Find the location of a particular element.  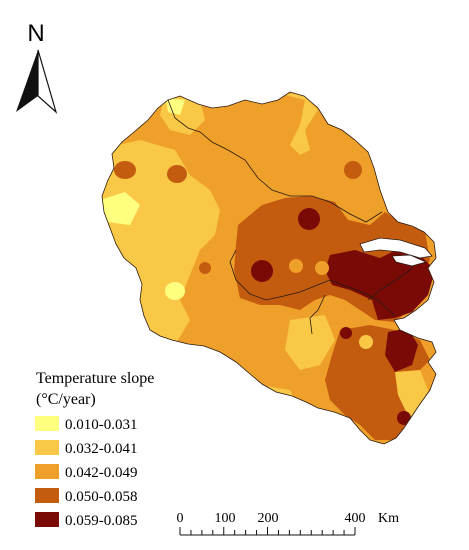

zone-0-059-0-085-spot-s is located at coordinates (404, 418).